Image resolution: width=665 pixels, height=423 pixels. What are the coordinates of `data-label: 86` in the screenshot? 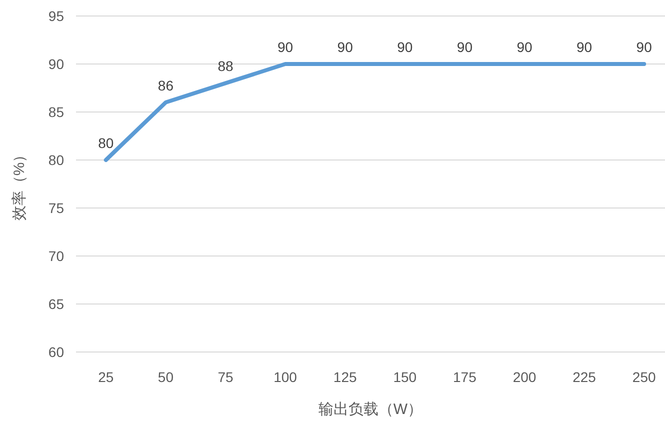 It's located at (166, 85).